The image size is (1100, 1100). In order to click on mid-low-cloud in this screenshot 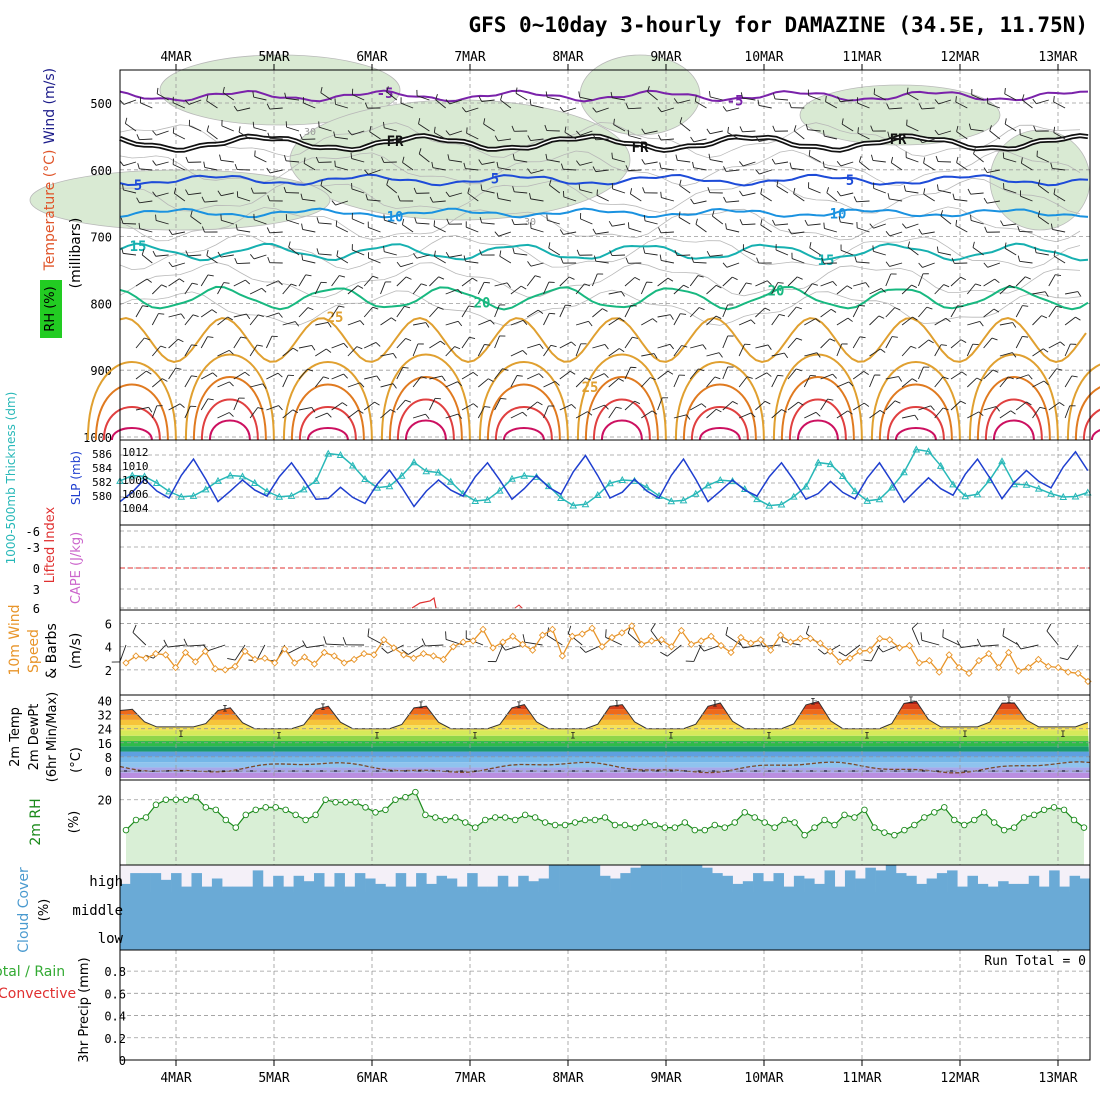, I will do `click(605, 921)`.